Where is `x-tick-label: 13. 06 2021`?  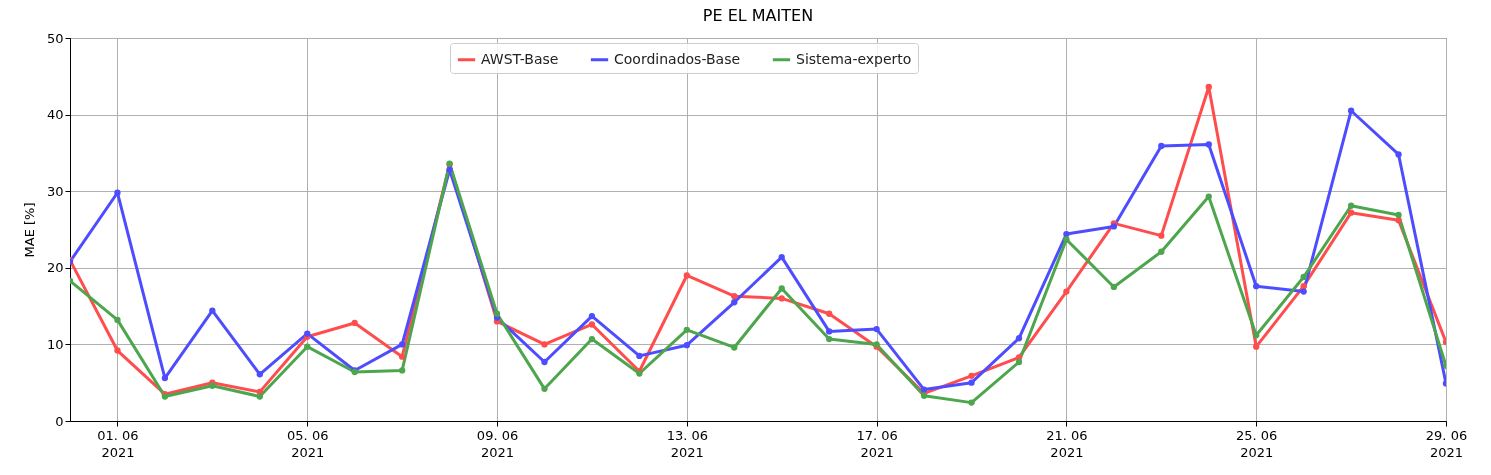 x-tick-label: 13. 06 2021 is located at coordinates (687, 443).